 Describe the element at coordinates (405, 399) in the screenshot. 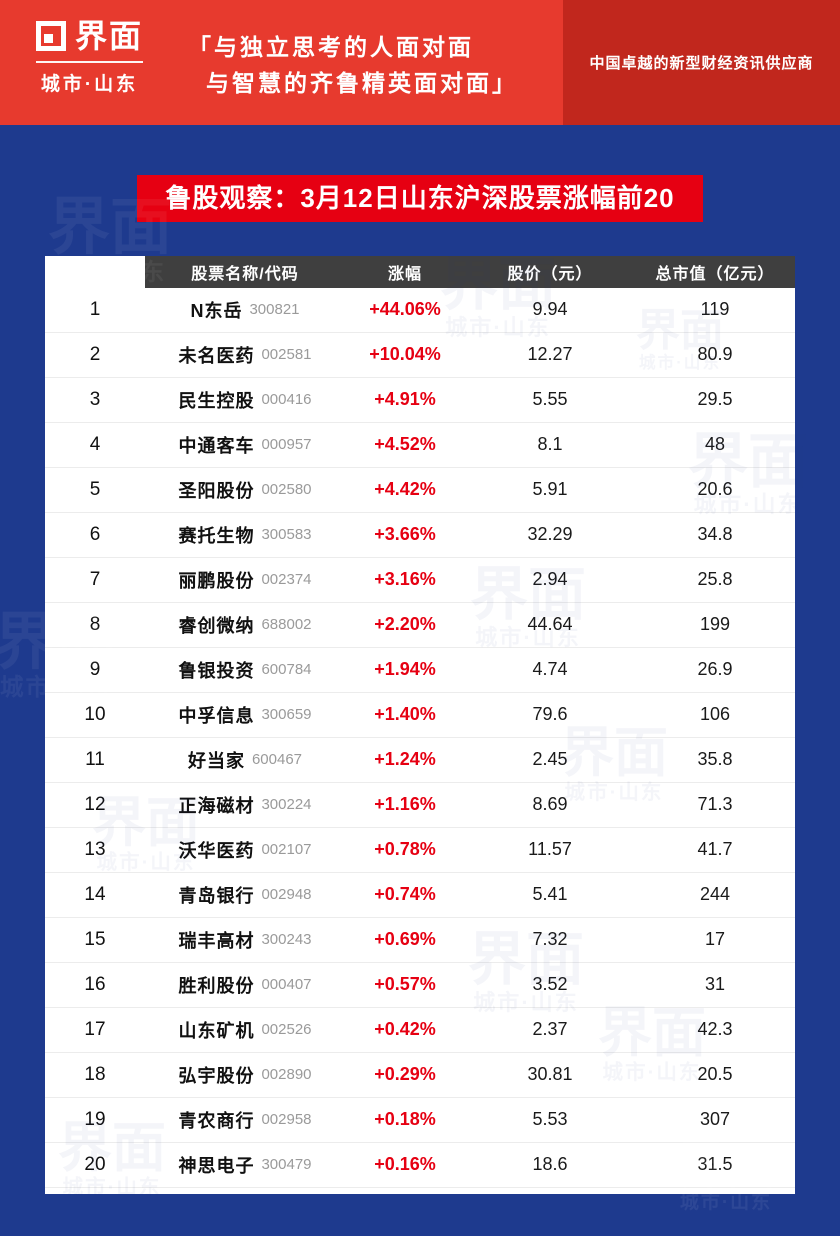

I see `change-cell: +4.91%` at that location.